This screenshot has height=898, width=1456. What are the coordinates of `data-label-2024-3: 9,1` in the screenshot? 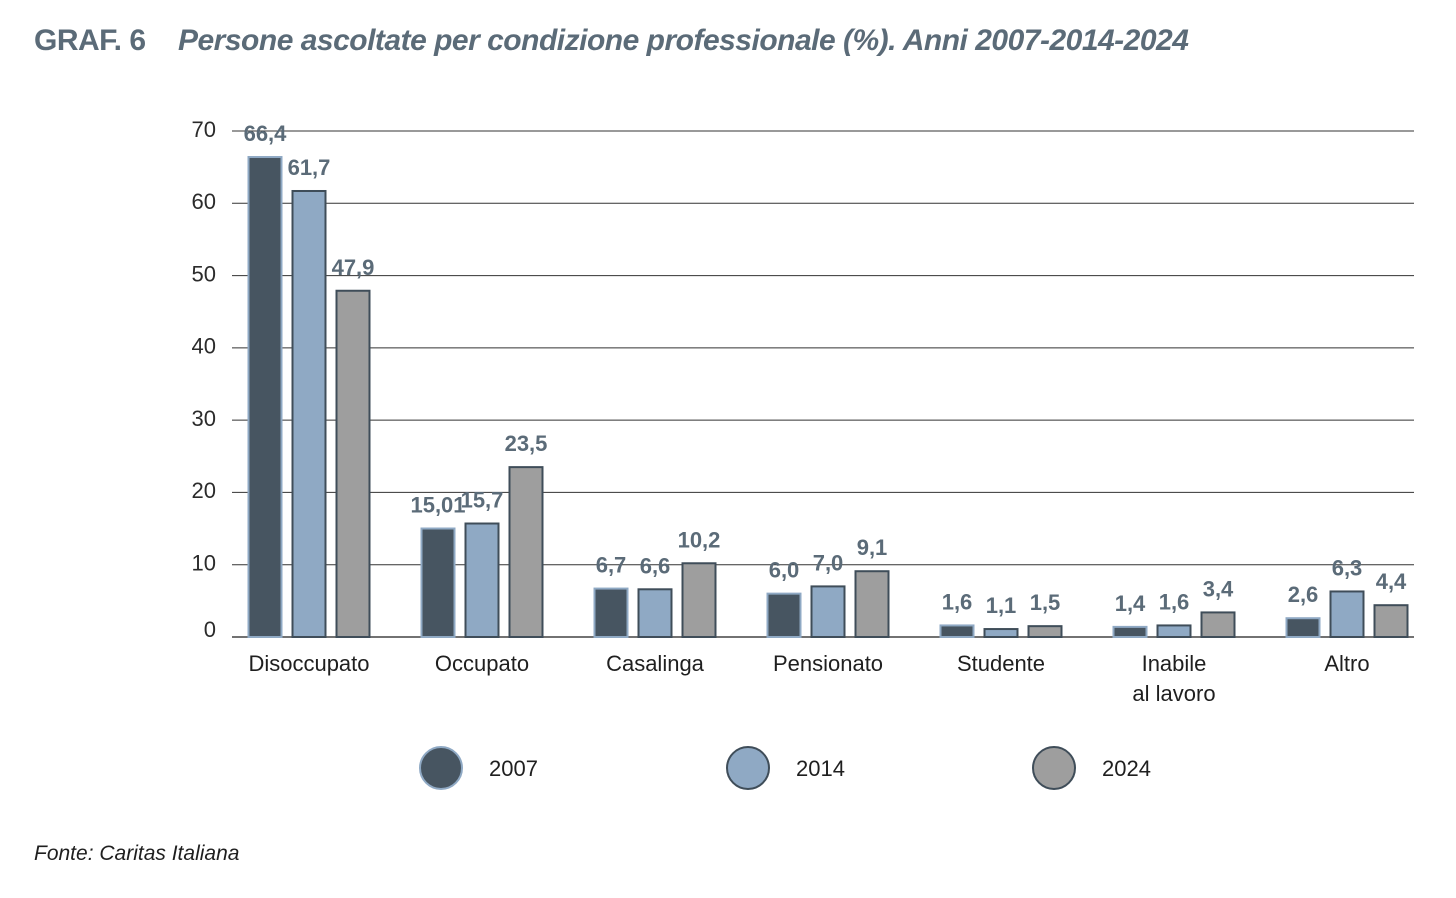 It's located at (872, 547).